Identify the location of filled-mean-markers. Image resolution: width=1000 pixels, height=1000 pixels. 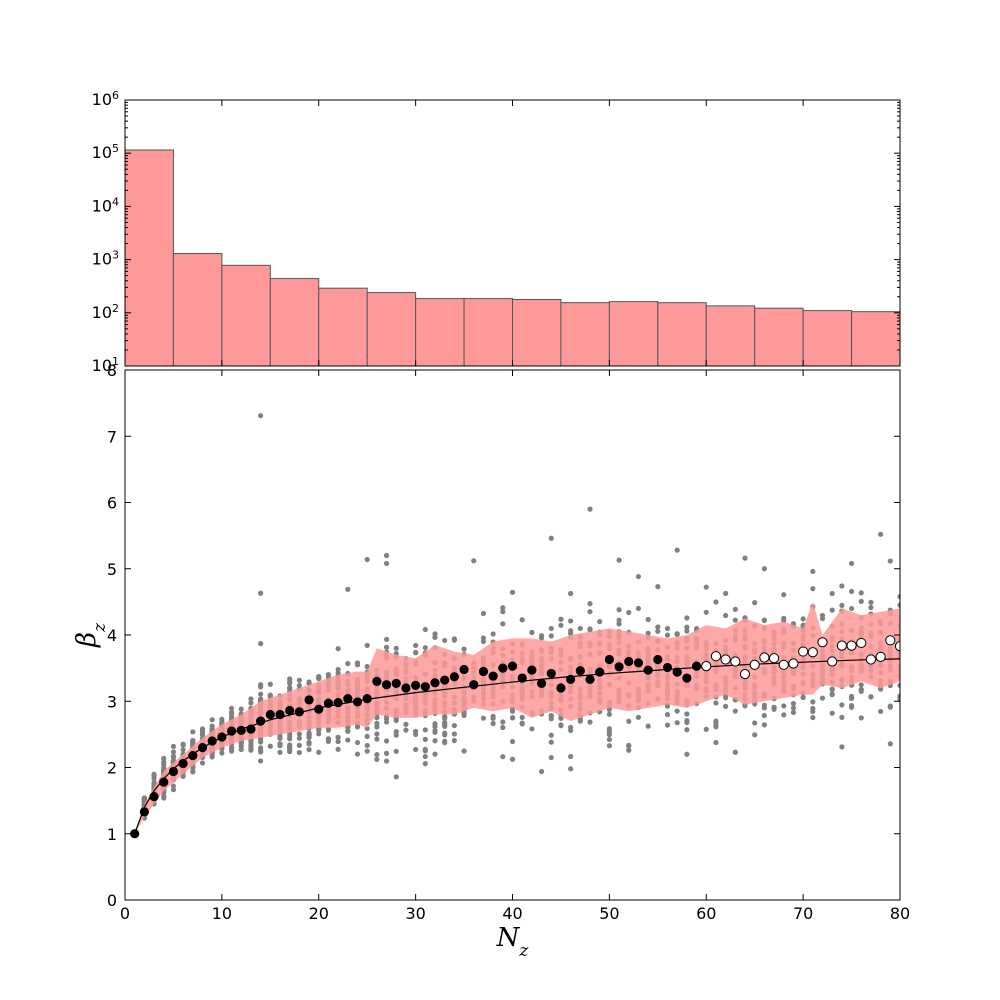
(416, 746).